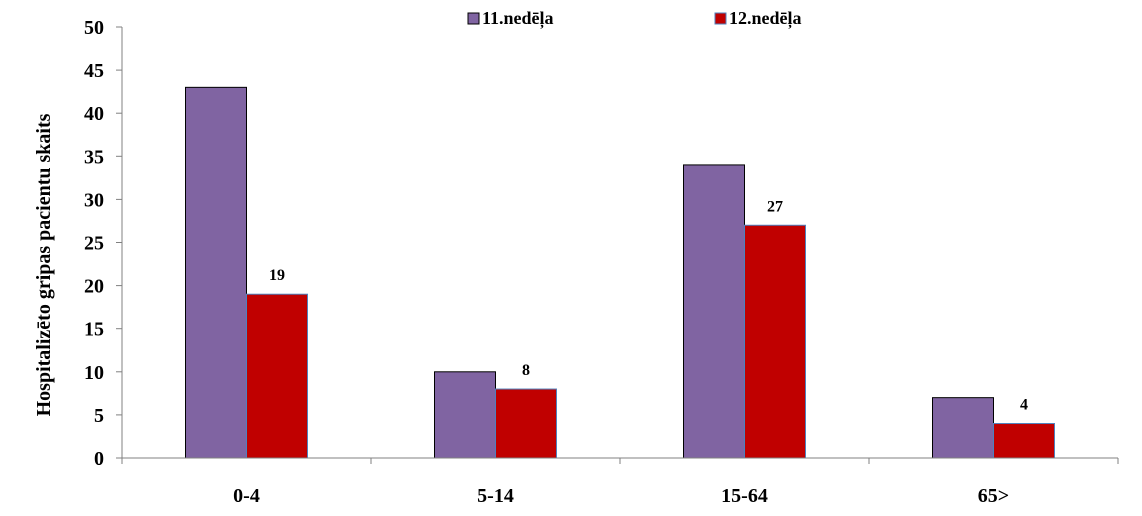  I want to click on legend-label: 12.nedēļa, so click(765, 18).